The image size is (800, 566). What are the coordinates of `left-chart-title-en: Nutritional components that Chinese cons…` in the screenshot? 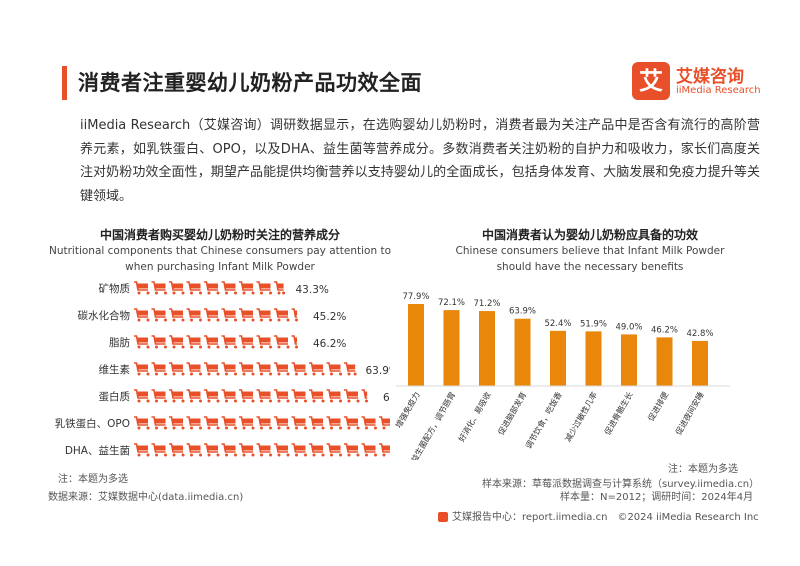 It's located at (220, 259).